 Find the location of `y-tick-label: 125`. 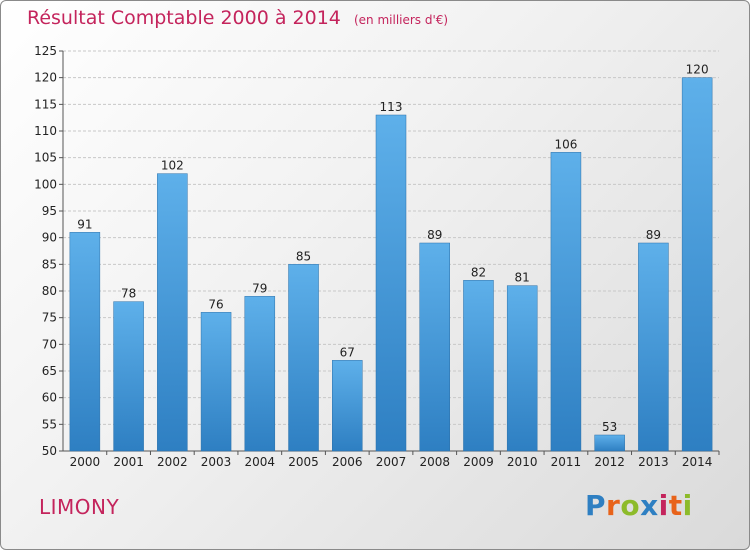

y-tick-label: 125 is located at coordinates (45, 51).